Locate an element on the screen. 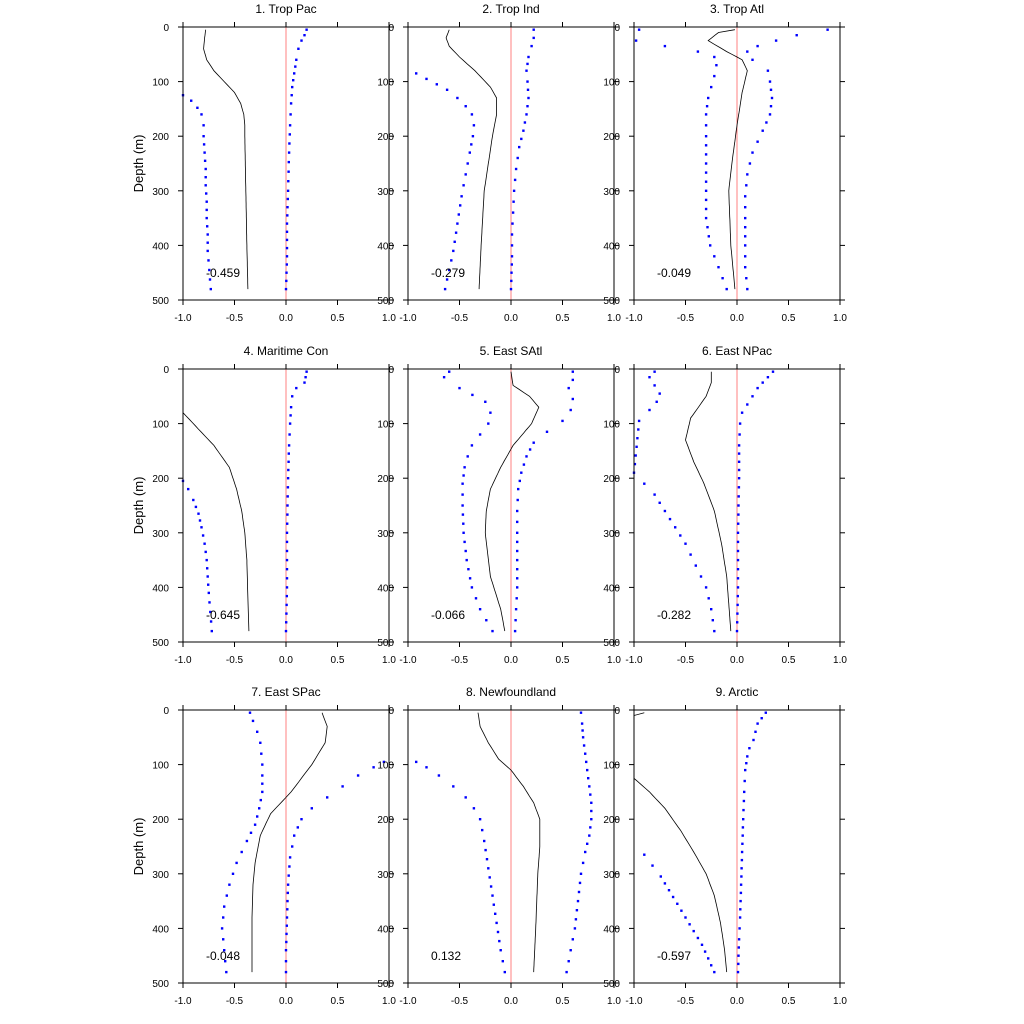 Image resolution: width=1024 pixels, height=1024 pixels. x-tick-label: 1.0 is located at coordinates (840, 660).